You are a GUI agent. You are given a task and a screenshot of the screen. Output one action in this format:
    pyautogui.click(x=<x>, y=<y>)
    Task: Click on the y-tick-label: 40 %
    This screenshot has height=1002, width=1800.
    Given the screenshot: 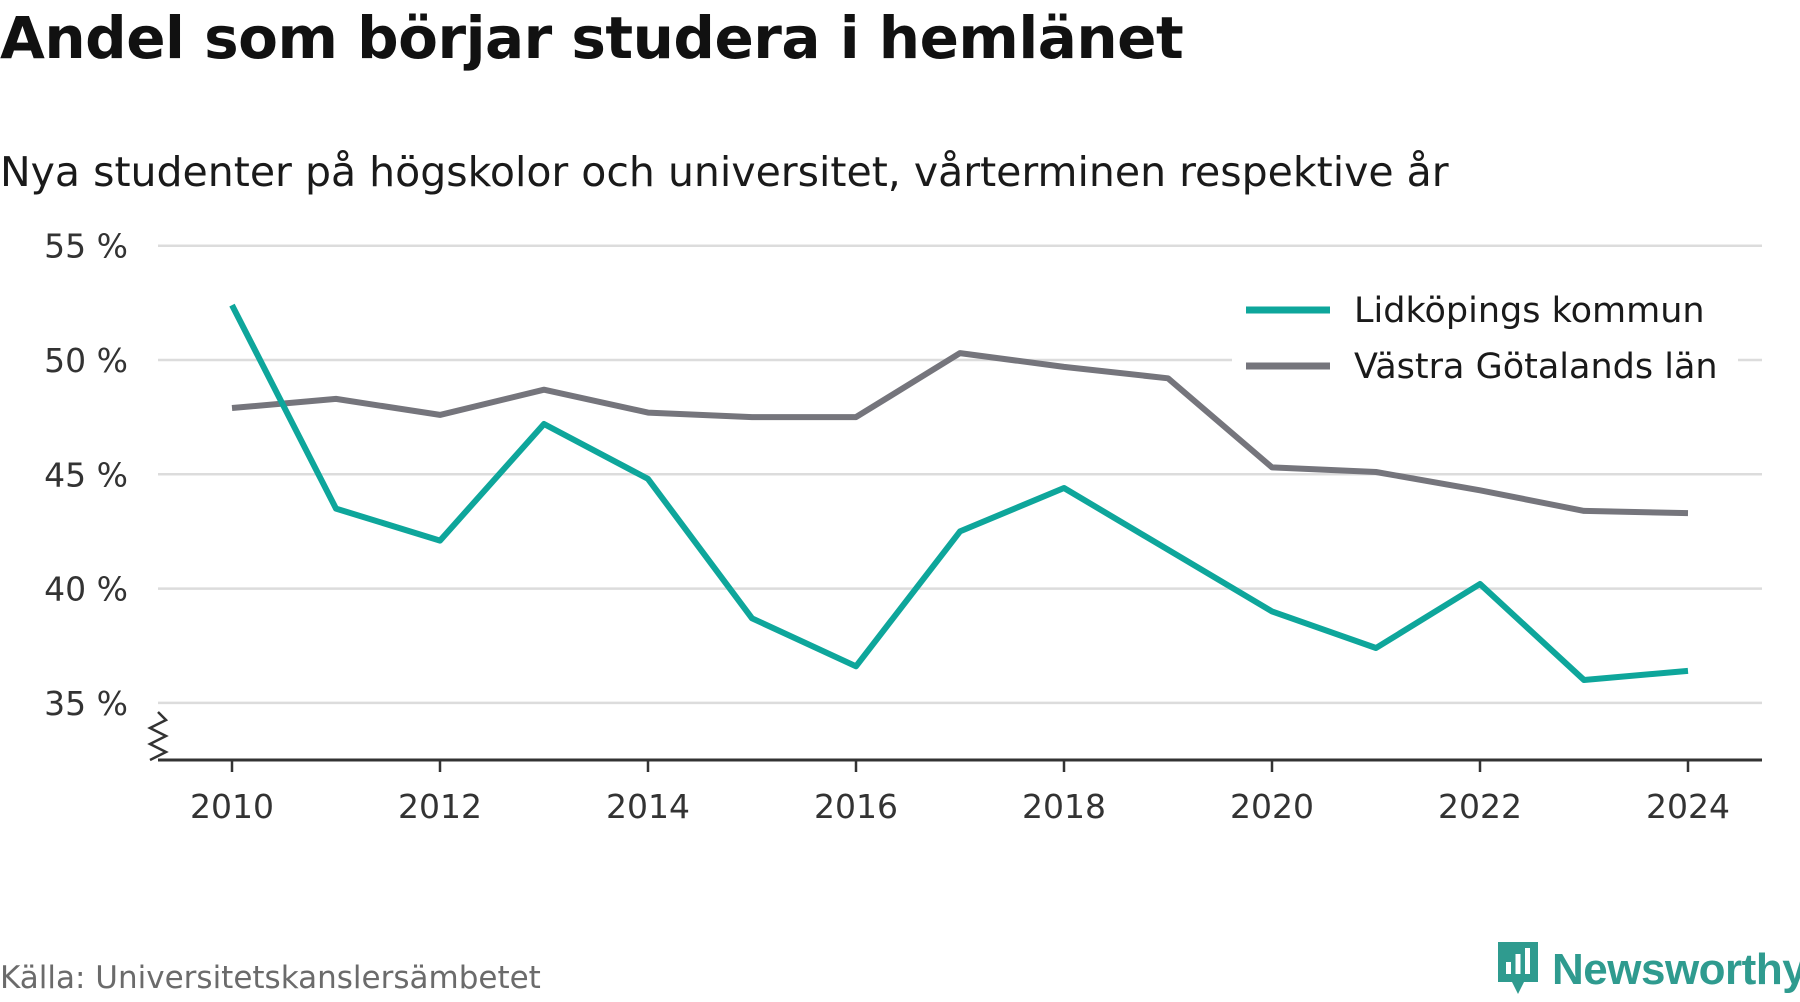 What is the action you would take?
    pyautogui.click(x=86, y=589)
    